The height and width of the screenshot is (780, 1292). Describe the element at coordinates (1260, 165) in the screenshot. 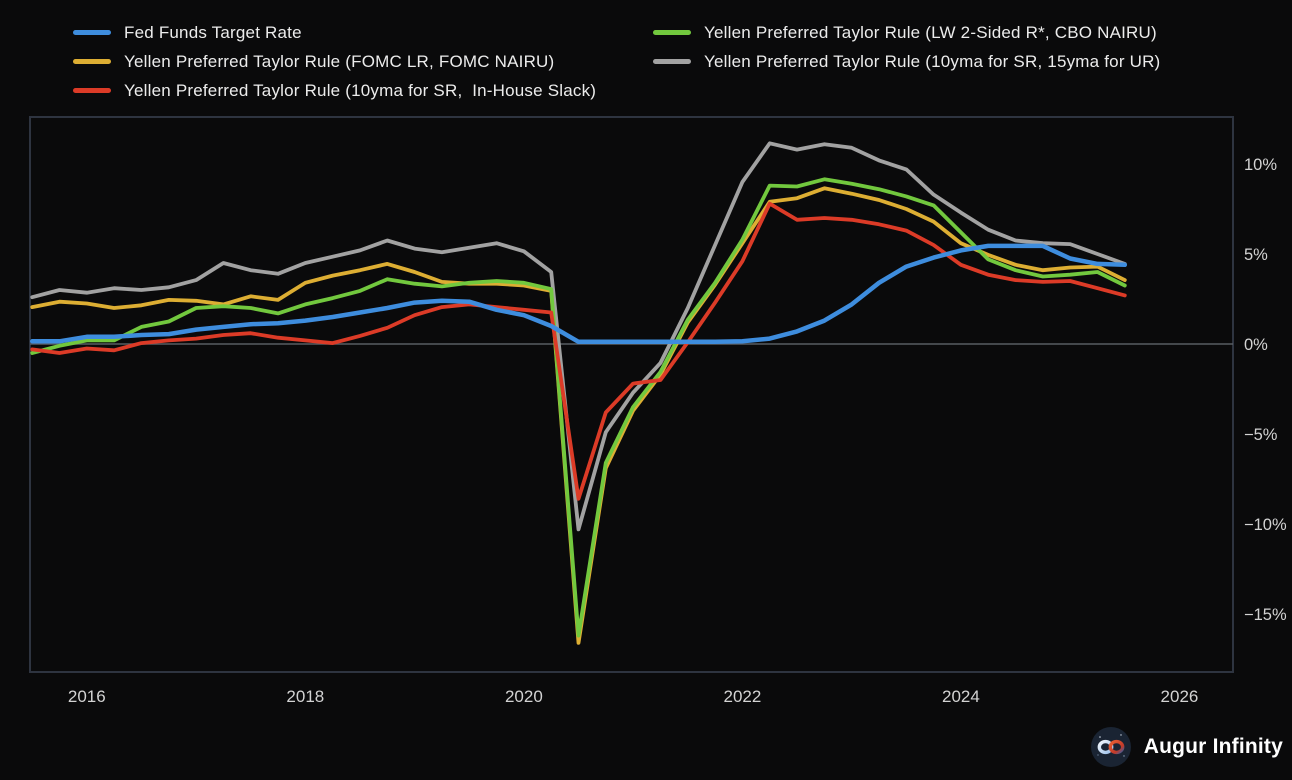

I see `y-tick-label: 10%` at that location.